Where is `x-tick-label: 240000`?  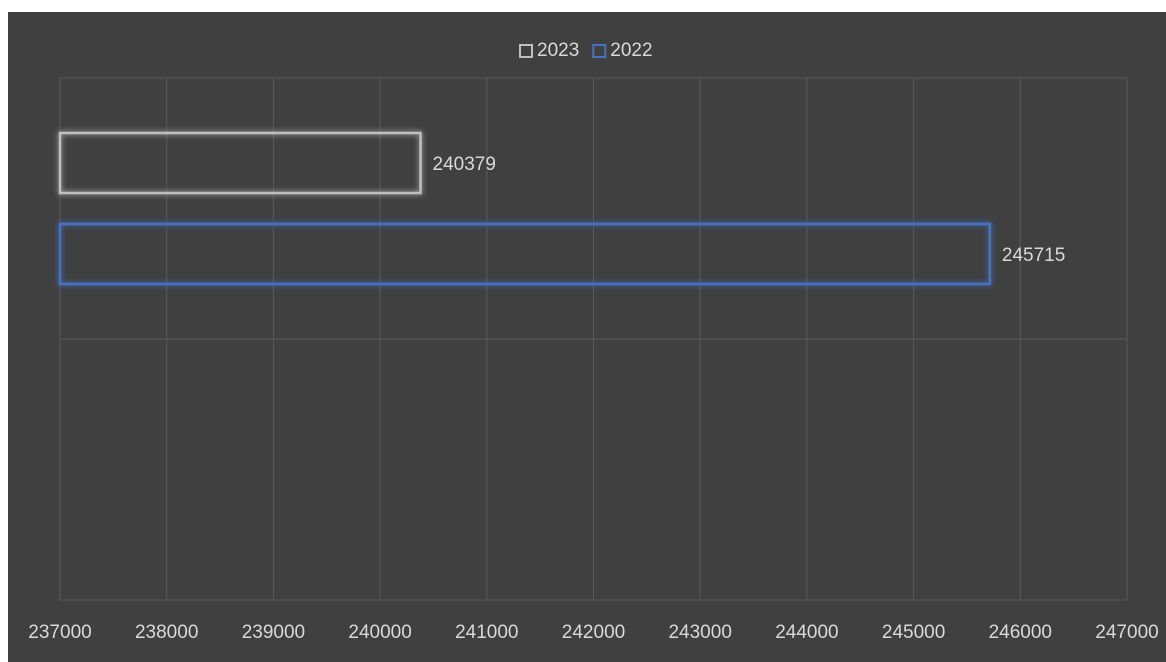
x-tick-label: 240000 is located at coordinates (379, 632).